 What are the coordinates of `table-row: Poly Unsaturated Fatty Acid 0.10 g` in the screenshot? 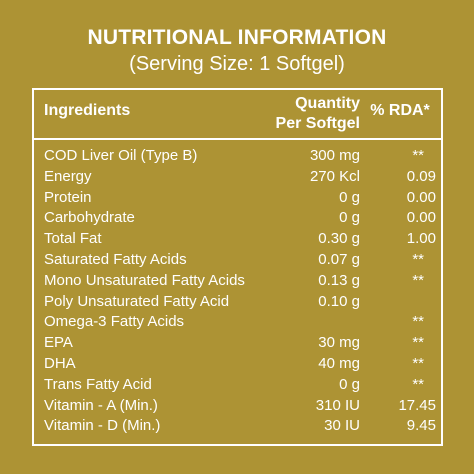 It's located at (237, 302).